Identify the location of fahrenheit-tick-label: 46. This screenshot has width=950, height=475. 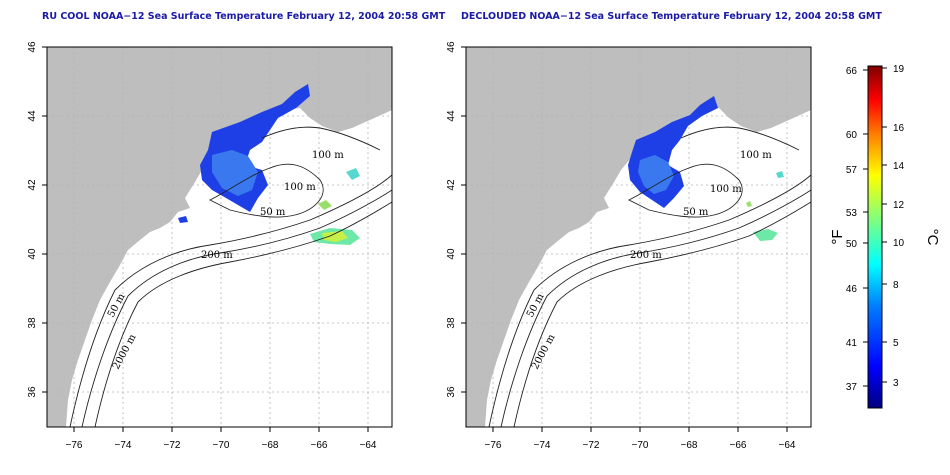
(852, 289).